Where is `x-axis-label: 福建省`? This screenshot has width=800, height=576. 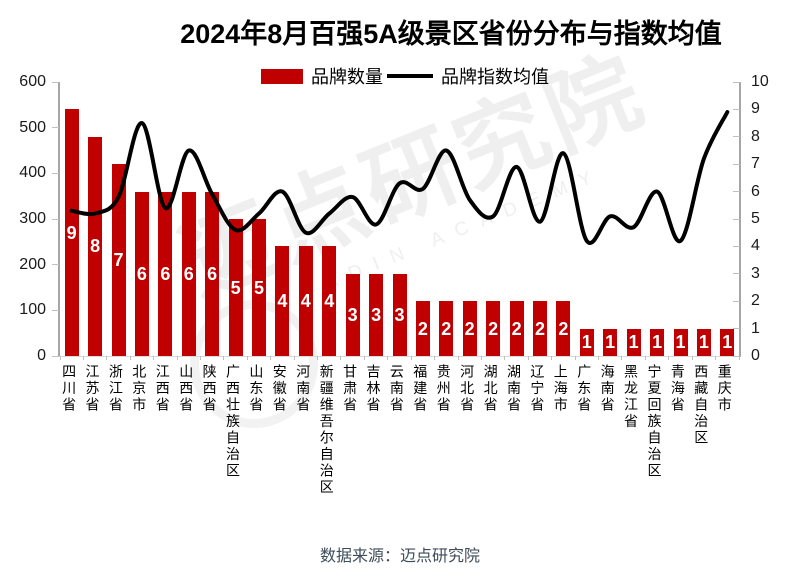 x-axis-label: 福建省 is located at coordinates (420, 389).